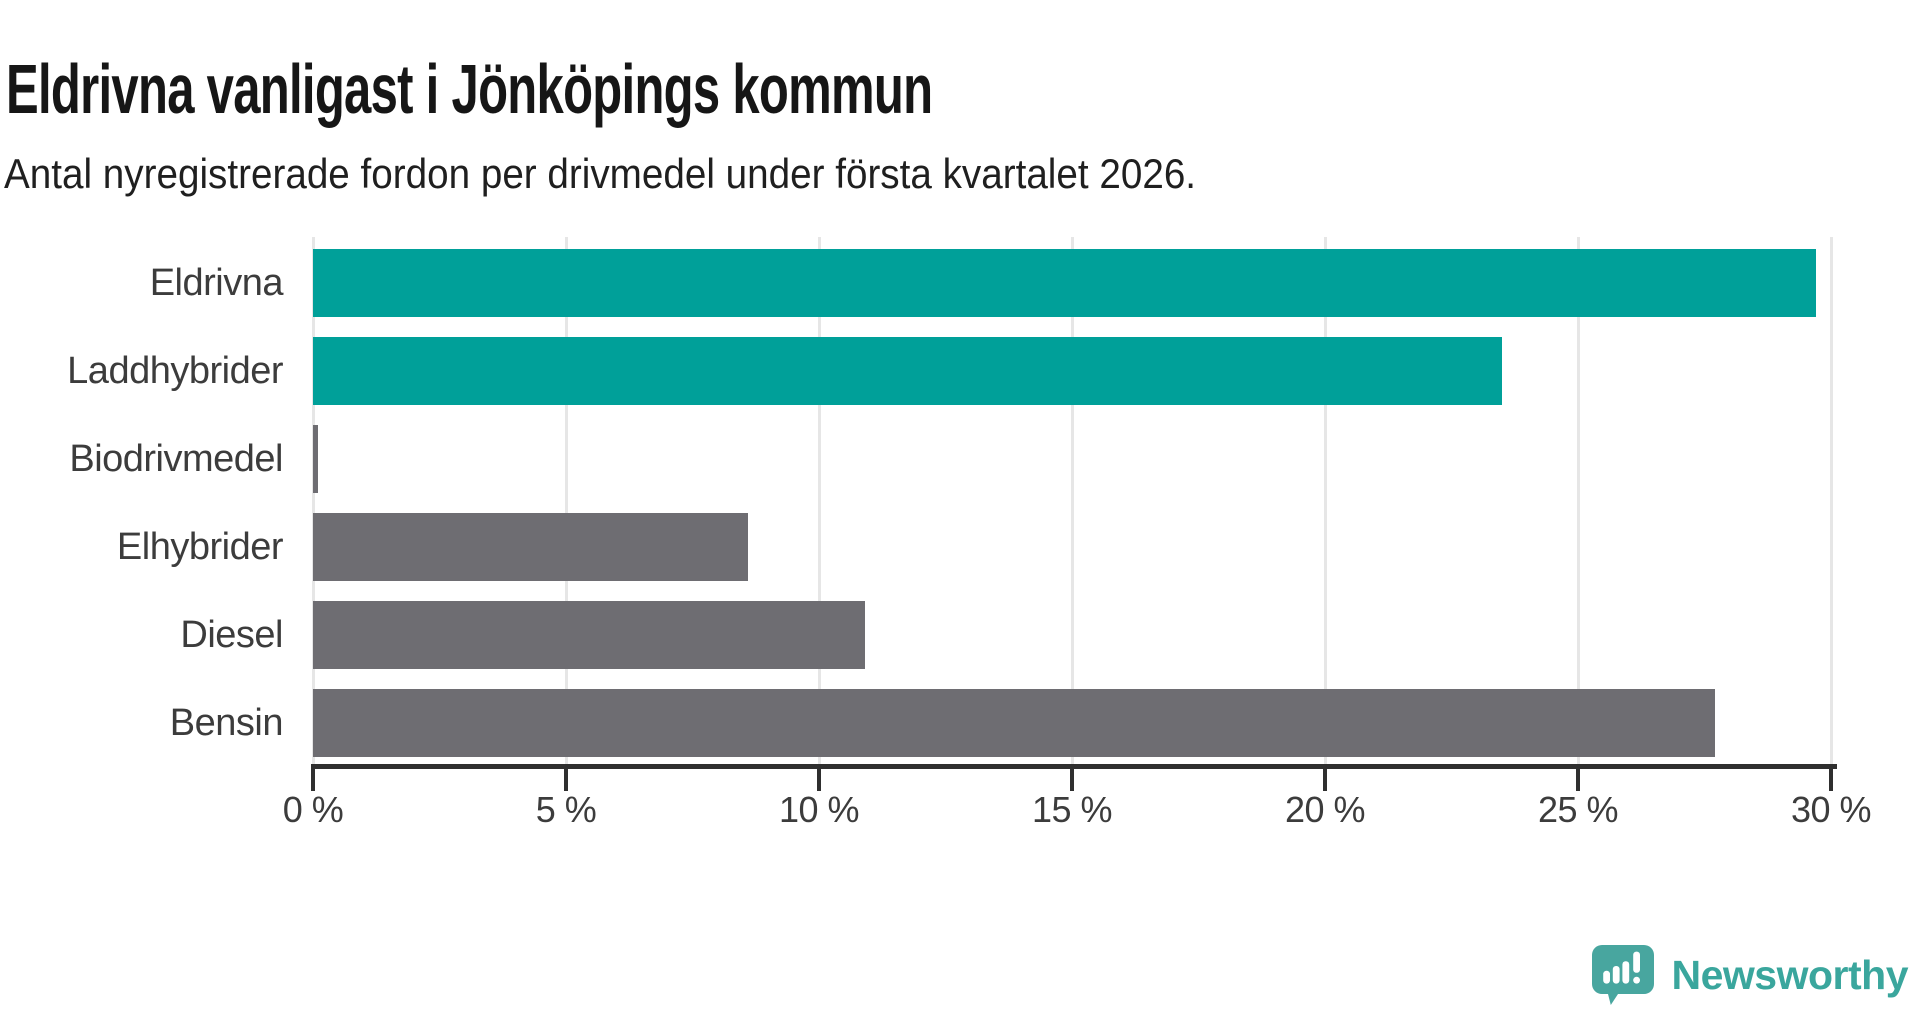  I want to click on category-label: Elhybrider, so click(200, 547).